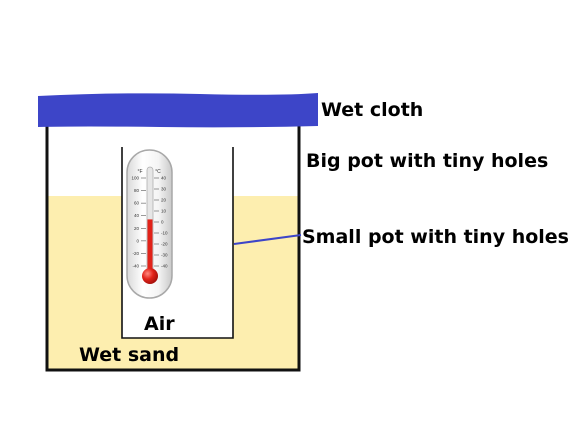 The width and height of the screenshot is (569, 434). I want to click on fahrenheit-tick-label: -20, so click(135, 253).